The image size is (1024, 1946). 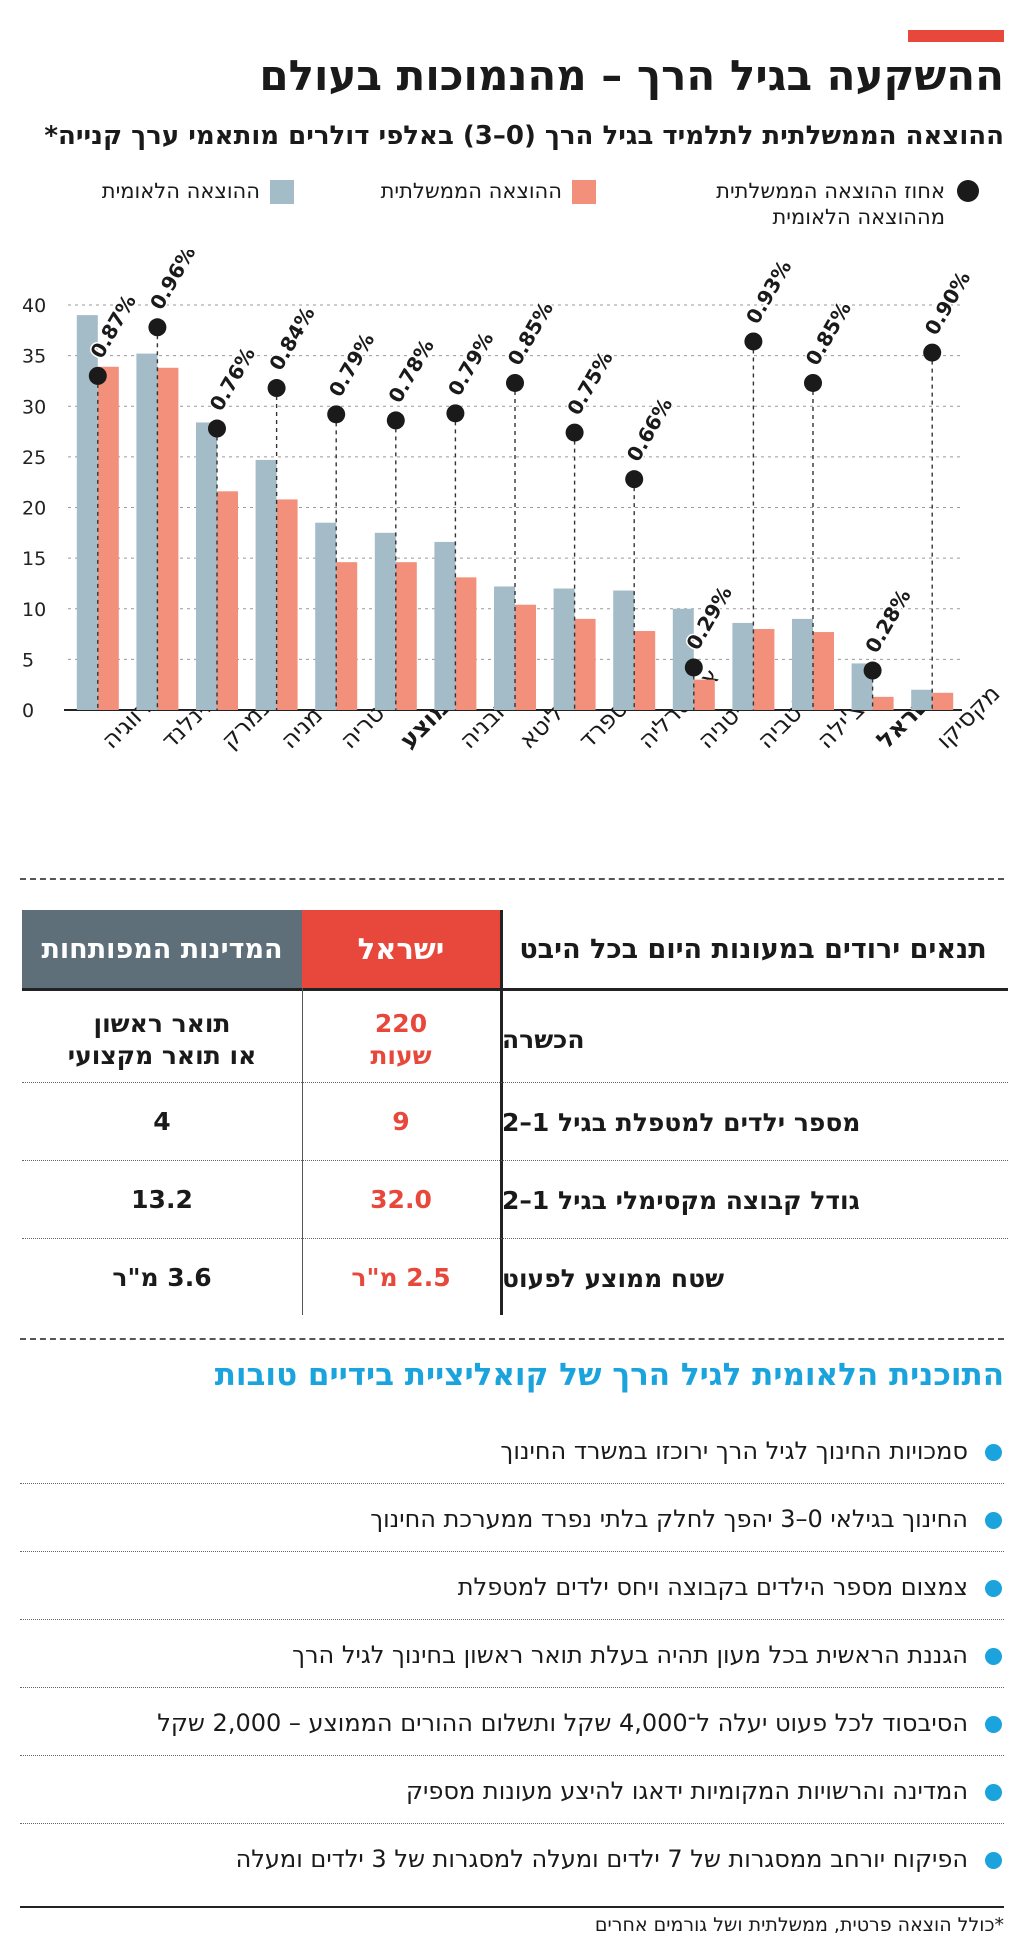 What do you see at coordinates (401, 949) in the screenshot?
I see `header-israel: ישראל` at bounding box center [401, 949].